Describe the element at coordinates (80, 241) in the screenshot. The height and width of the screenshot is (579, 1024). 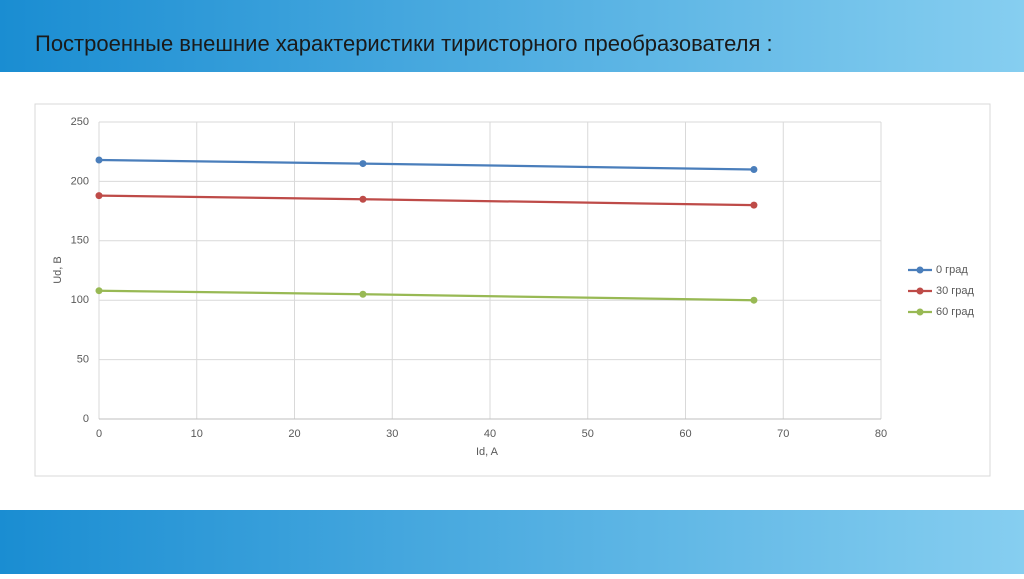
I see `y-tick-label: 150` at that location.